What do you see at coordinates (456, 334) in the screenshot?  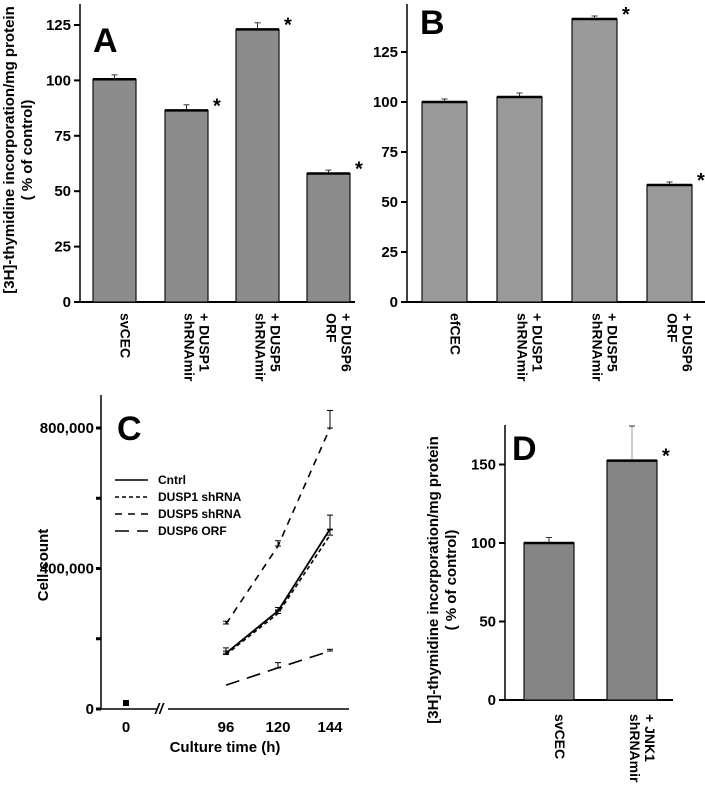 I see `category-label: efCEC` at bounding box center [456, 334].